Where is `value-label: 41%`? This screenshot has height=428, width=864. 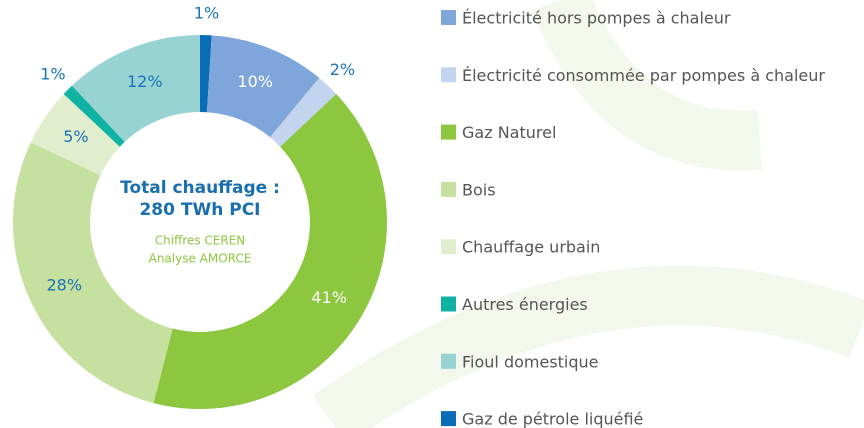
value-label: 41% is located at coordinates (329, 297).